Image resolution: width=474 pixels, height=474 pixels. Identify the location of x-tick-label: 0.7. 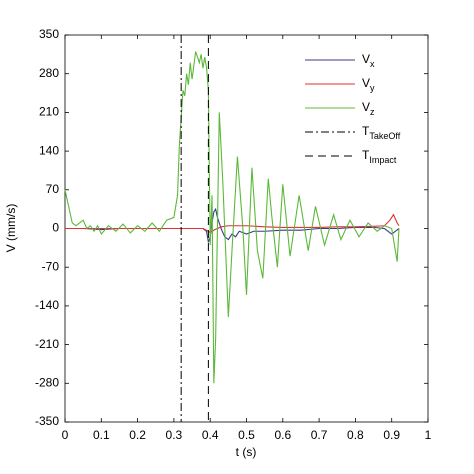
(319, 435).